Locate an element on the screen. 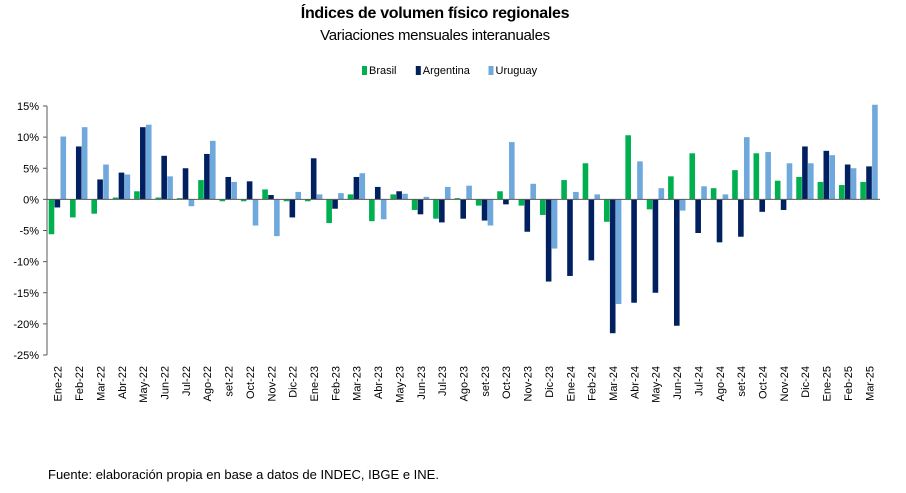  y-tick-label: -5% is located at coordinates (29, 232).